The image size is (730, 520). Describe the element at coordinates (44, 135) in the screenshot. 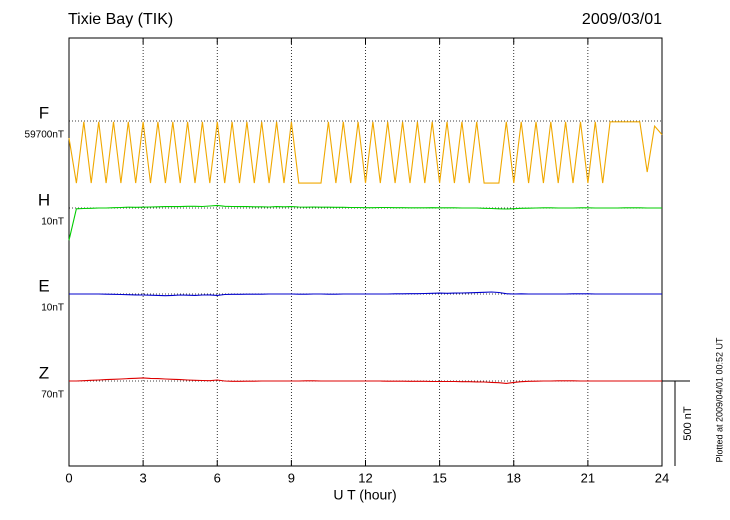

I see `series-baseline-label: 59700nT` at that location.